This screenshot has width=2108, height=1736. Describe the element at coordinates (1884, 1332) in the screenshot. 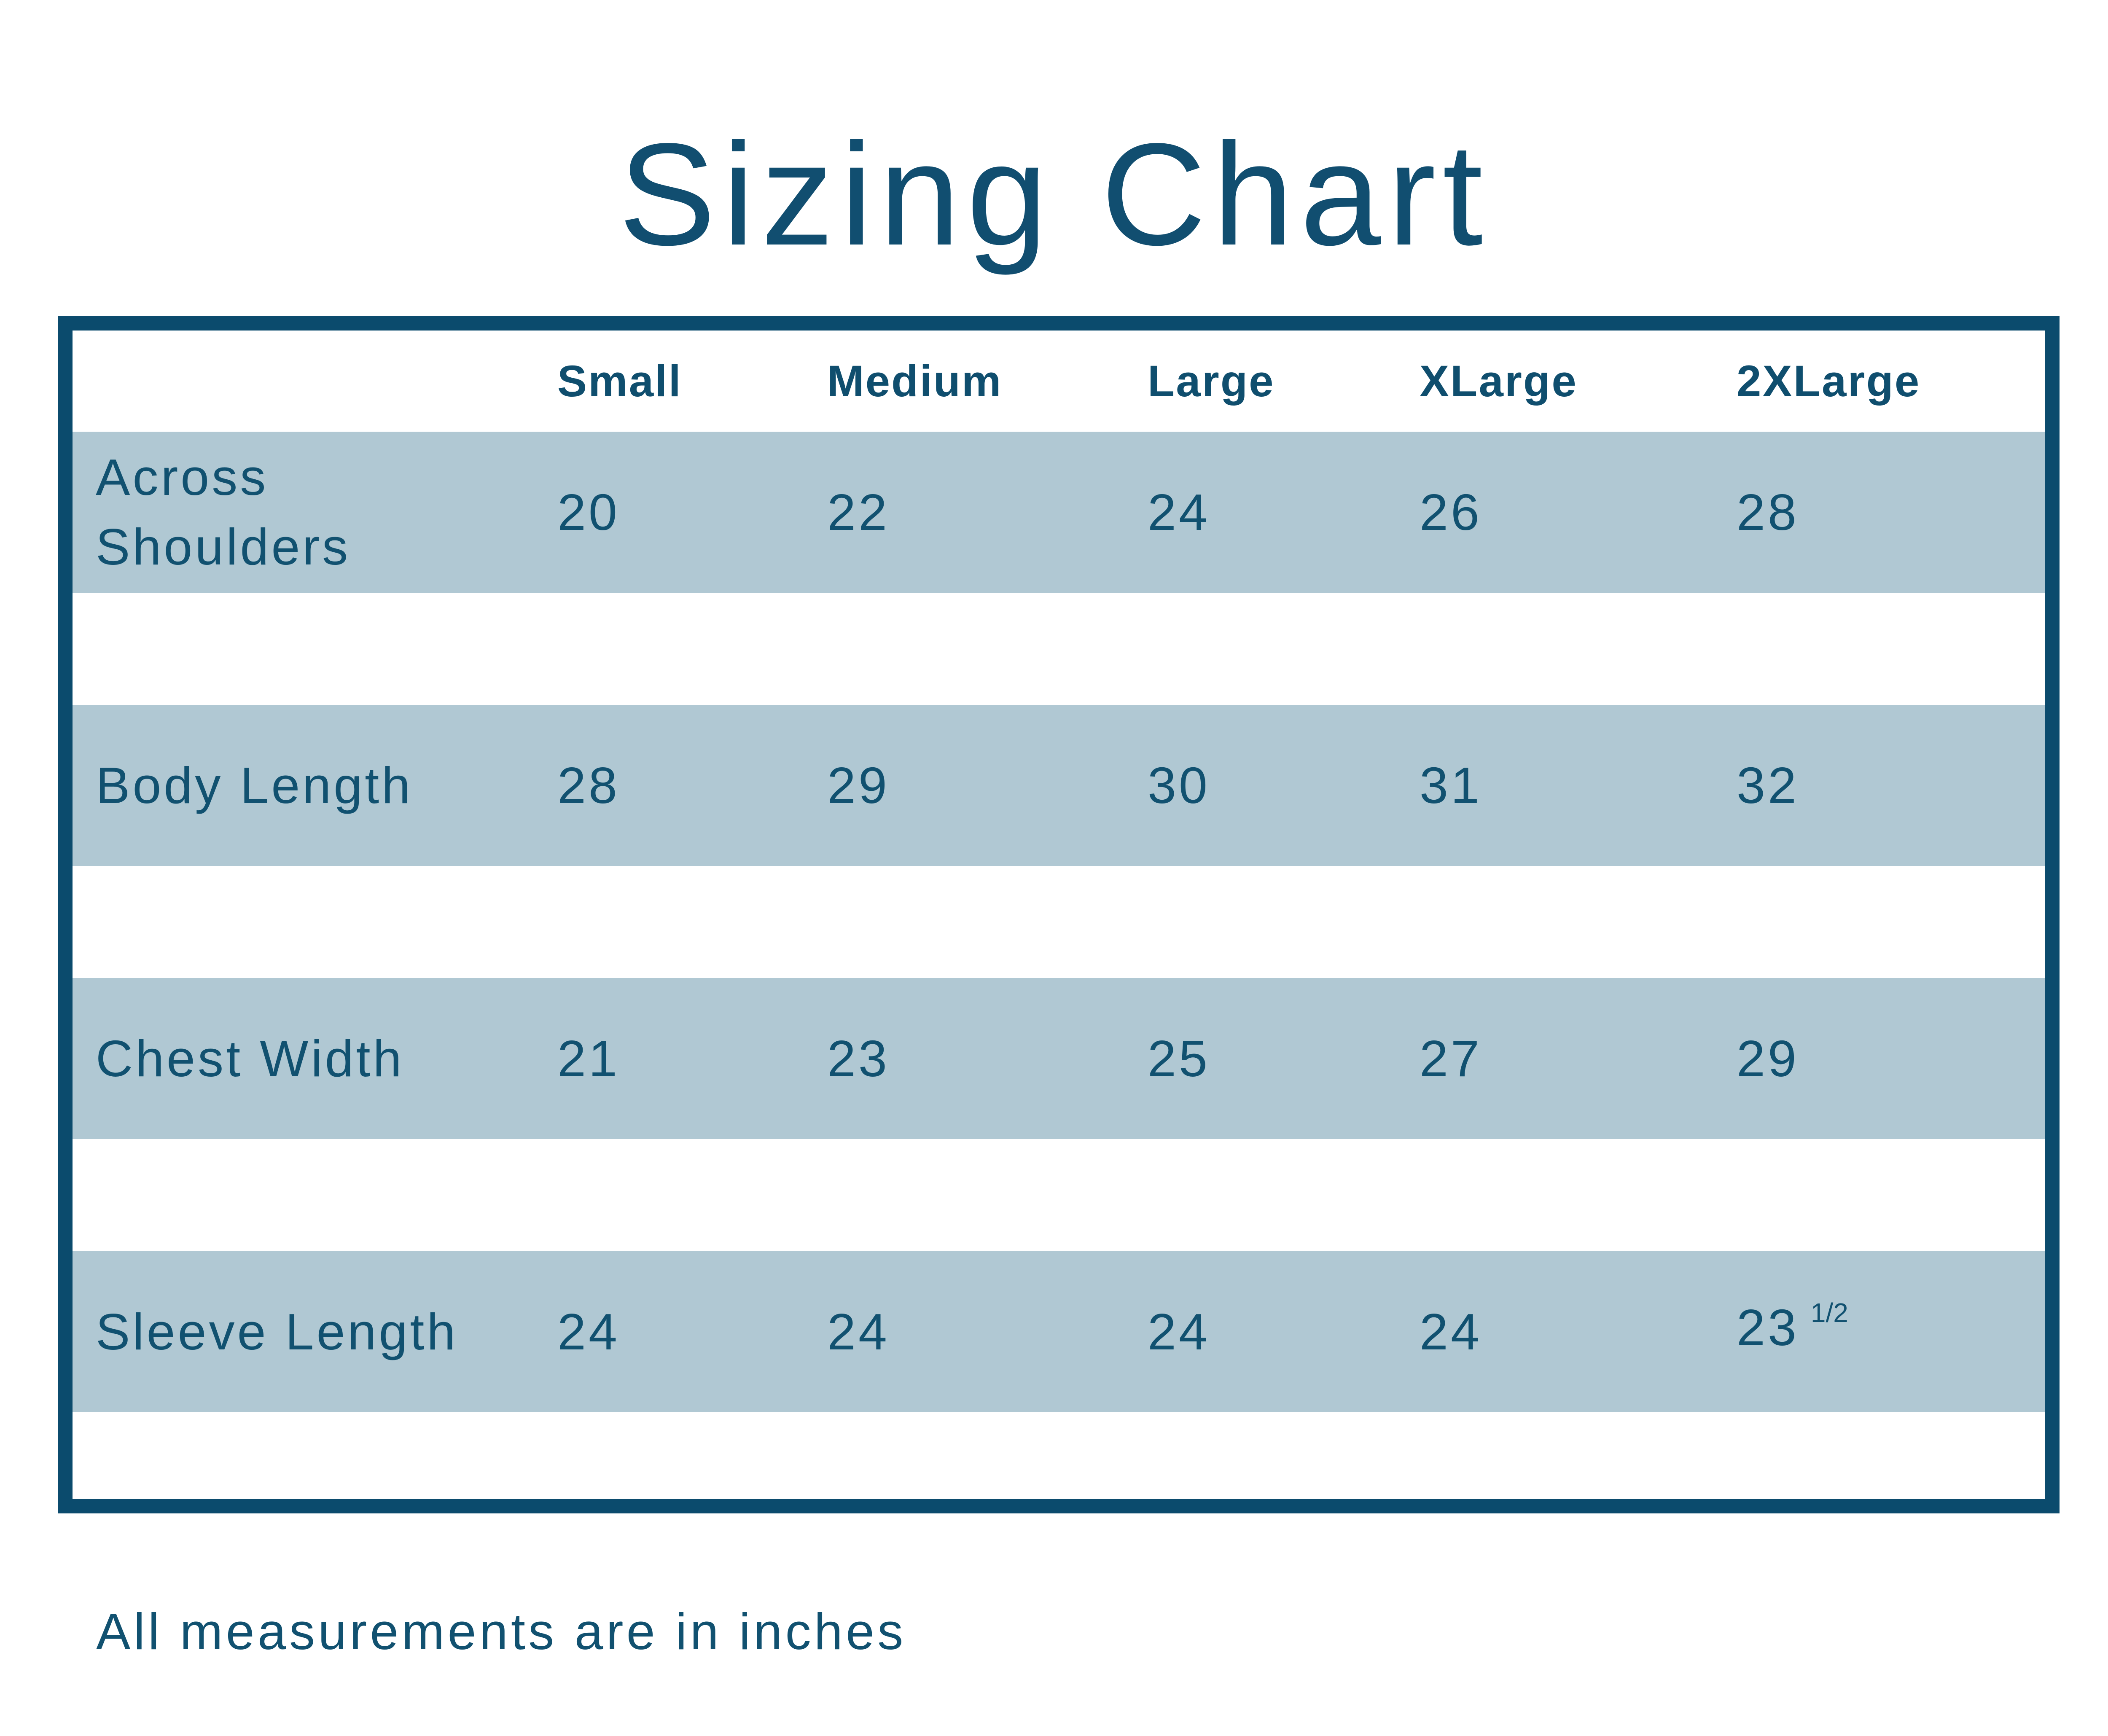

I see `cell-sleeve-length-2xlarge: 23 1/2` at that location.